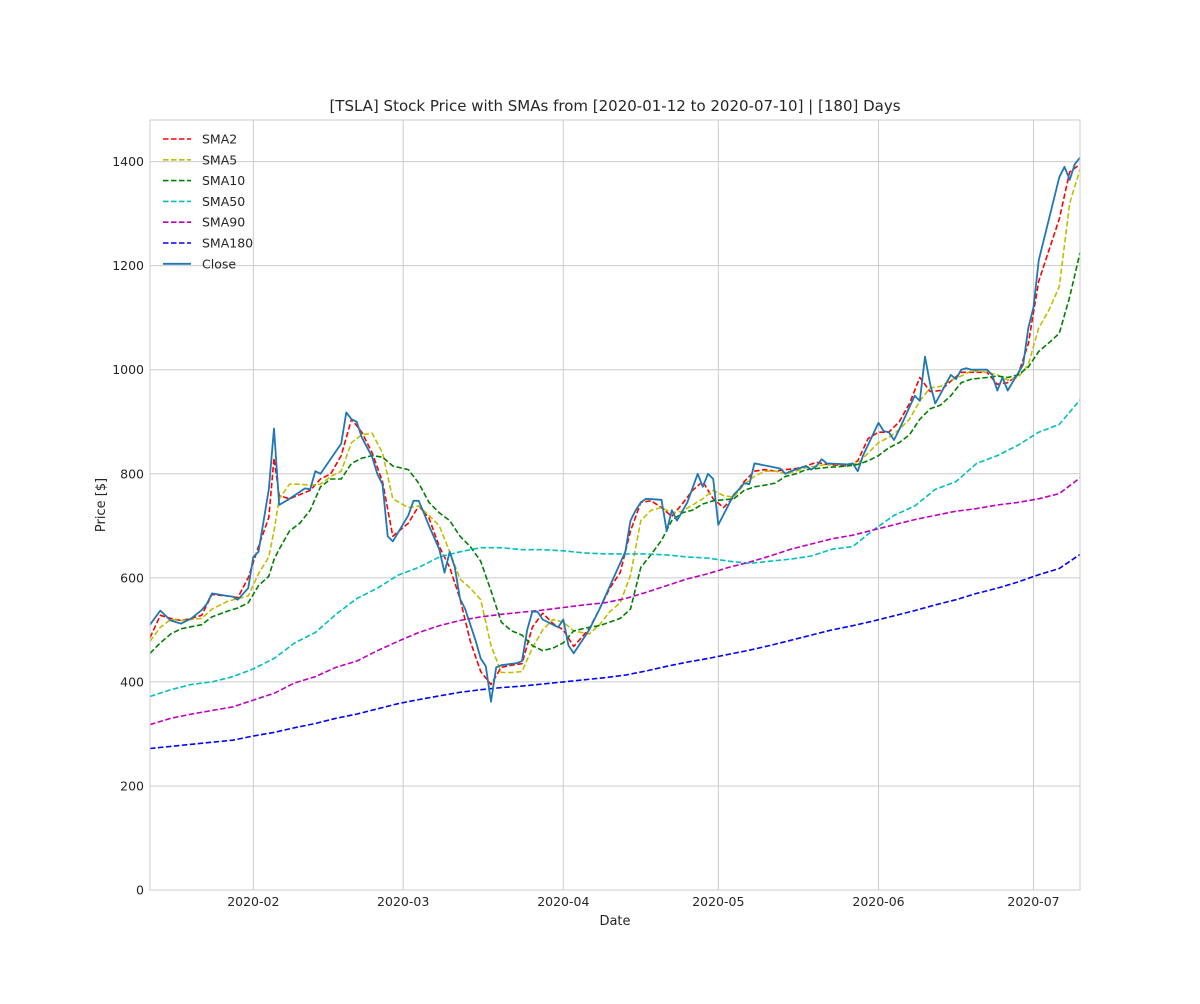  Describe the element at coordinates (223, 201) in the screenshot. I see `legend-label-sma50: SMA50` at that location.